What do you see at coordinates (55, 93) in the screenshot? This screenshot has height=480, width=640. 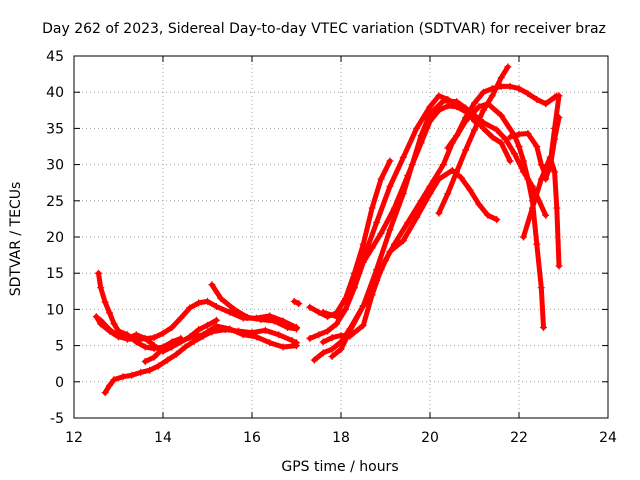 I see `y-tick-label: 40` at bounding box center [55, 93].